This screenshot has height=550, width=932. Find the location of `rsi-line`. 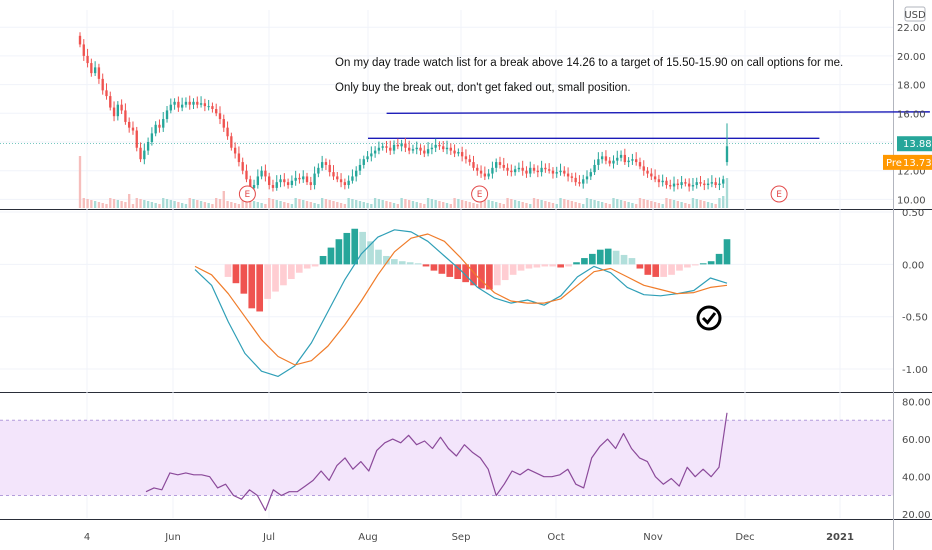

rsi-line is located at coordinates (436, 462).